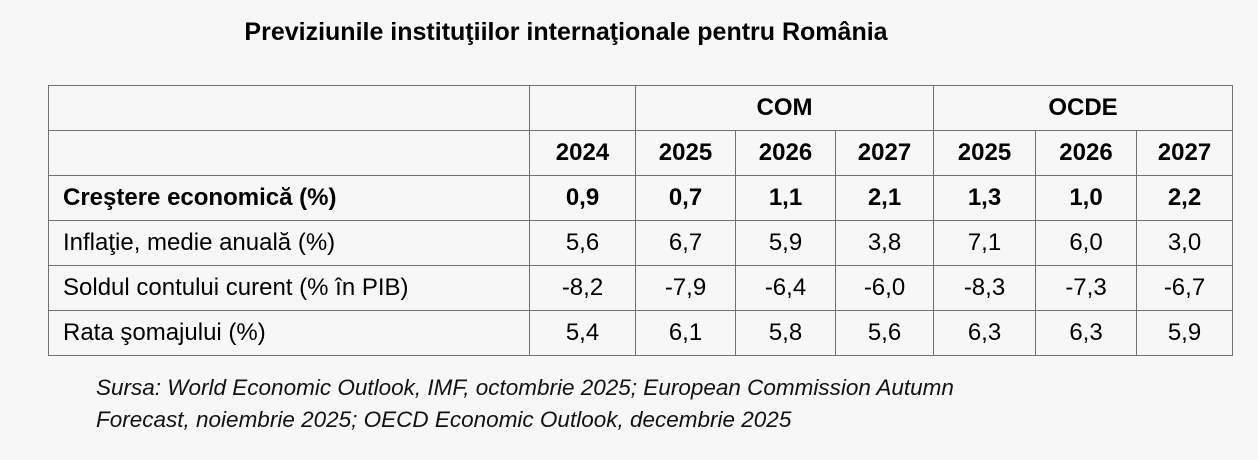 The image size is (1258, 460). I want to click on value-cell: 1,0, so click(1086, 198).